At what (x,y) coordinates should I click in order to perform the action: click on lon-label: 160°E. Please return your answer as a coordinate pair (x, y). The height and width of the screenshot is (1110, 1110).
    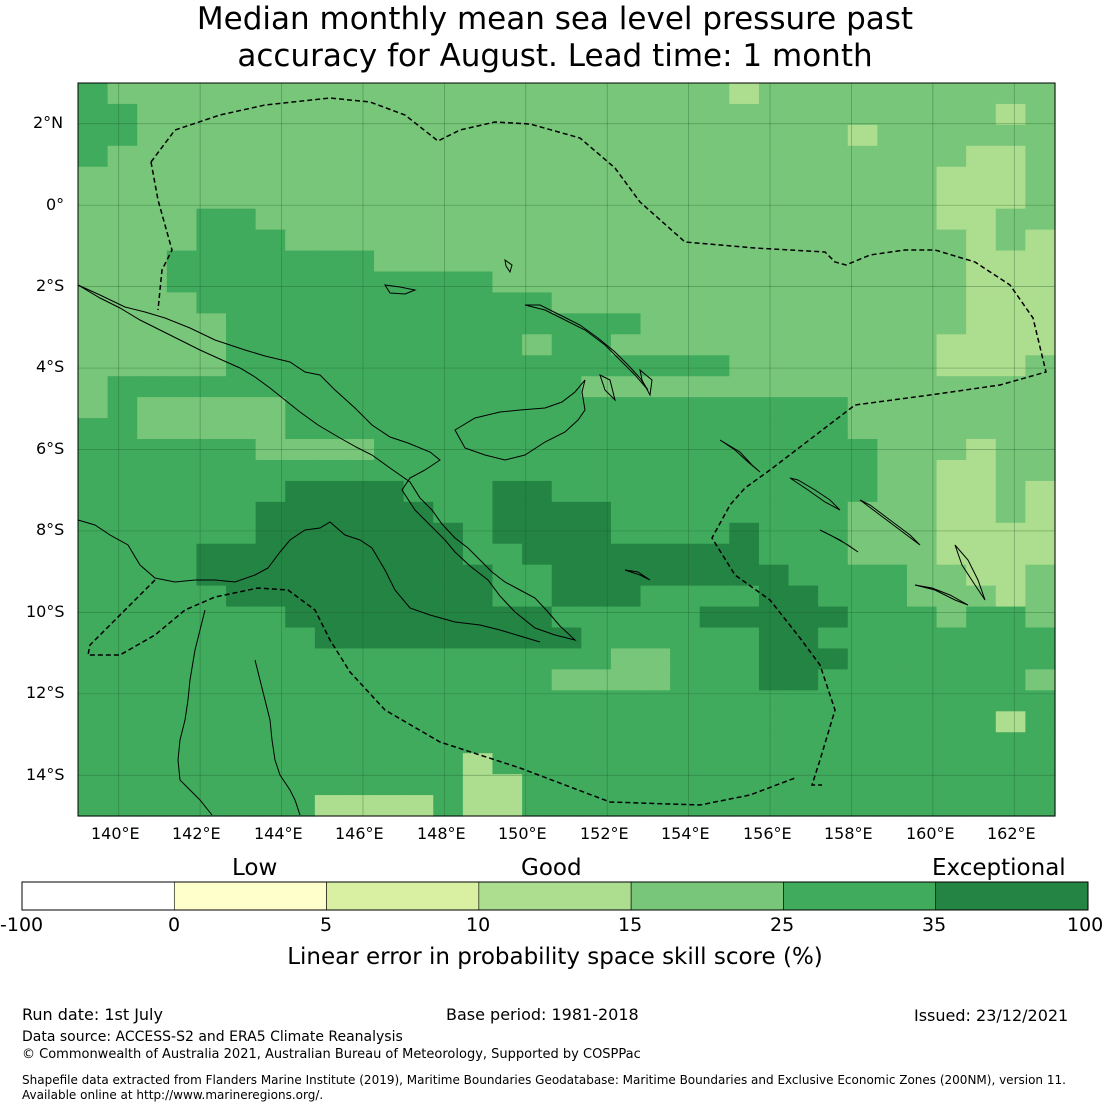
    Looking at the image, I should click on (930, 833).